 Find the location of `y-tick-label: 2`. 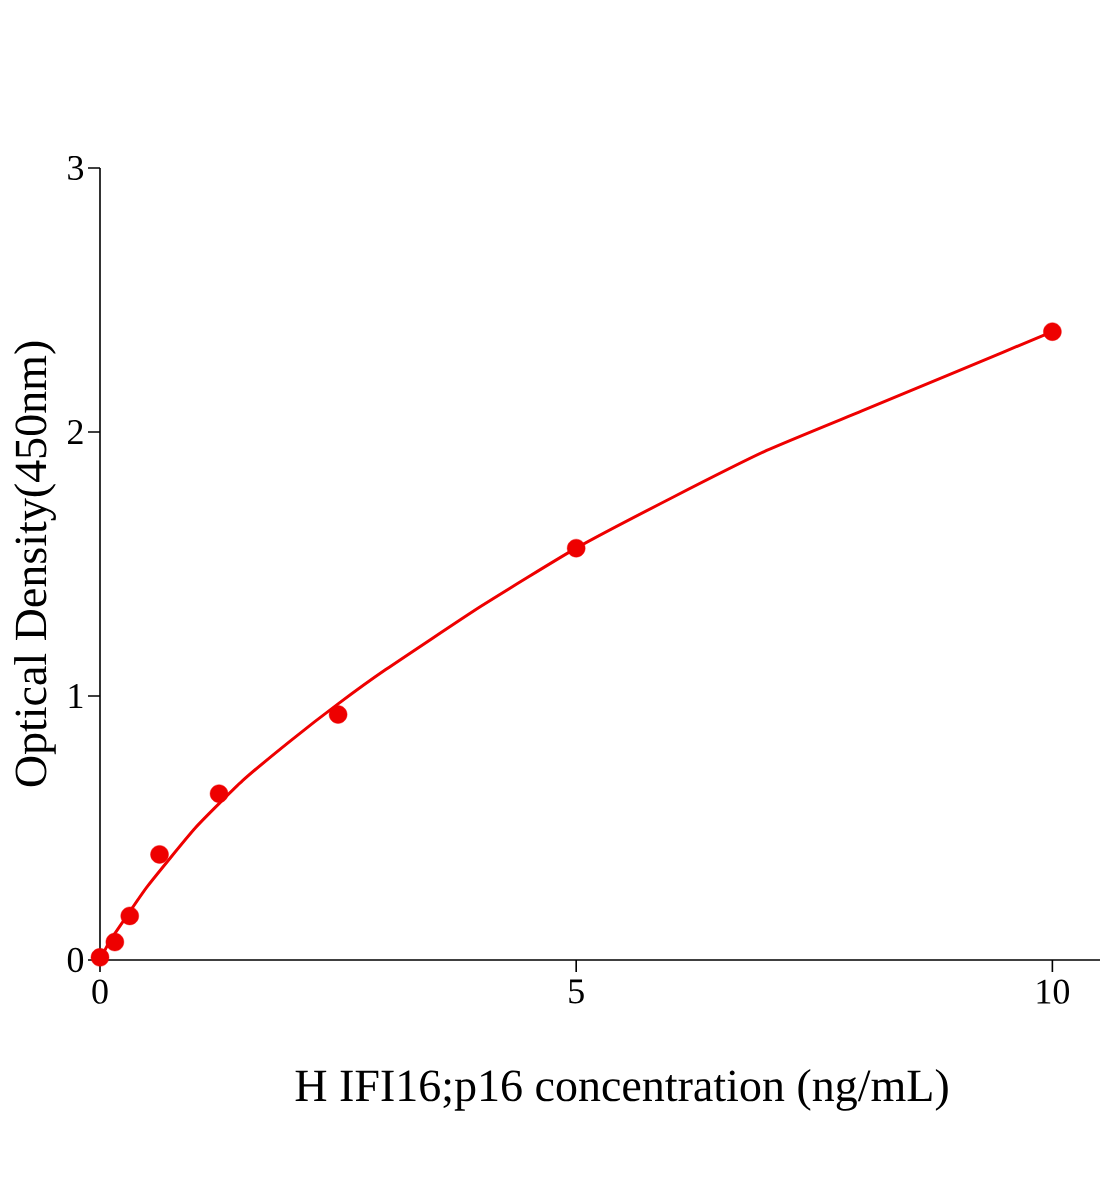

y-tick-label: 2 is located at coordinates (75, 432).